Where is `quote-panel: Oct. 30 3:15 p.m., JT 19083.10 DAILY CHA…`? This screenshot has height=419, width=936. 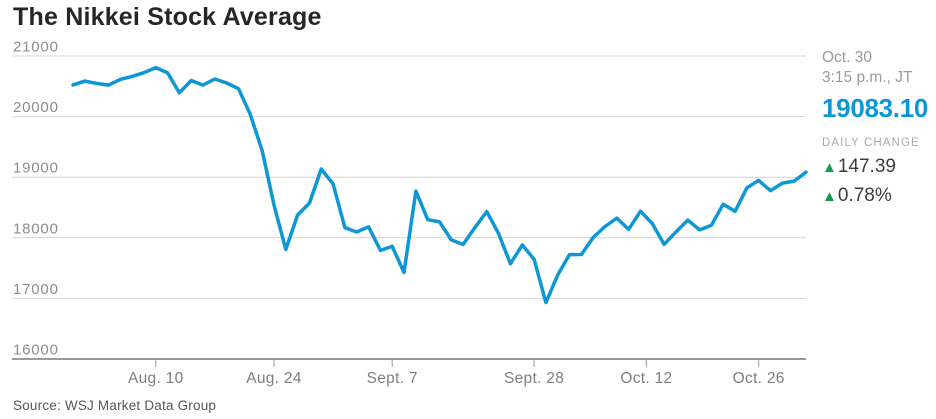
quote-panel: Oct. 30 3:15 p.m., JT 19083.10 DAILY CHA… is located at coordinates (879, 127).